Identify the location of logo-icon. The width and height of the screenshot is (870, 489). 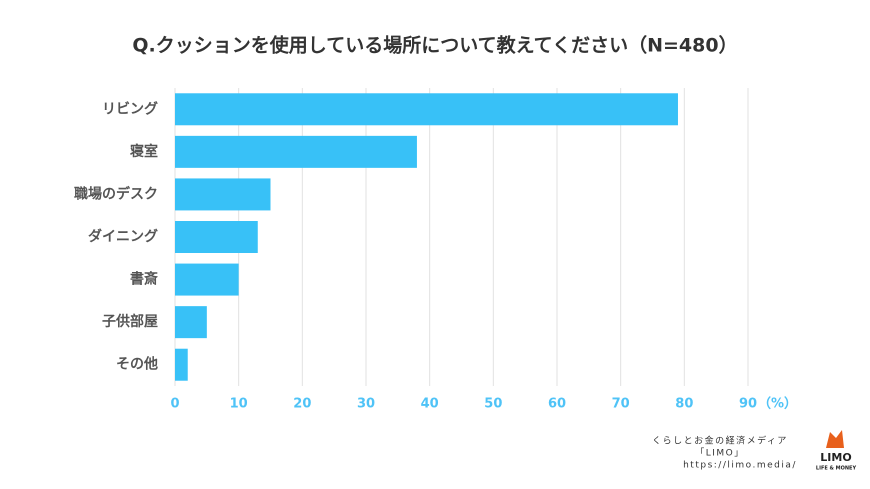
(835, 439).